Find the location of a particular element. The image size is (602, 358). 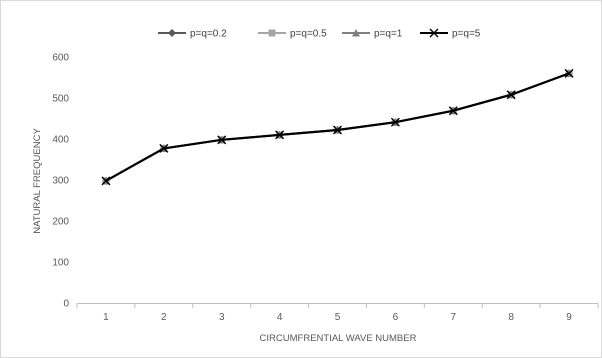

x-tick-label: 4 is located at coordinates (280, 317).